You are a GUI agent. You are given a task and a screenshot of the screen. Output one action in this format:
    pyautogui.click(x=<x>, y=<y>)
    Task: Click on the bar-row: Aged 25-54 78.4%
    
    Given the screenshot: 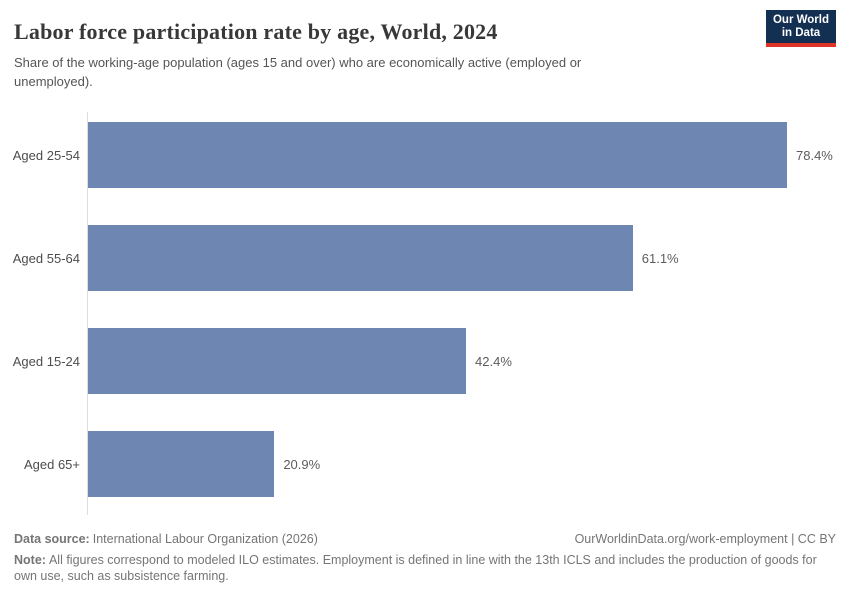 What is the action you would take?
    pyautogui.click(x=424, y=155)
    